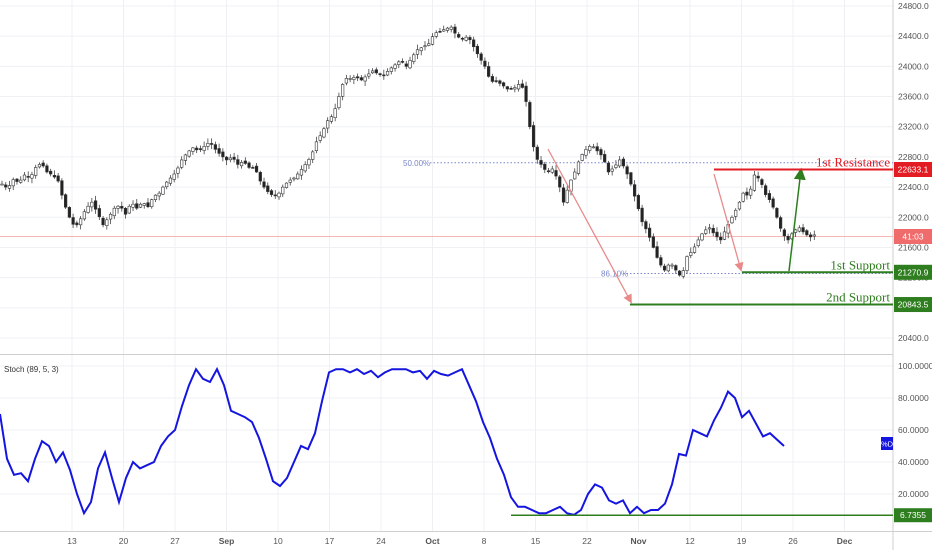 Image resolution: width=932 pixels, height=555 pixels. I want to click on stoch-tick-label: 20.0000, so click(913, 494).